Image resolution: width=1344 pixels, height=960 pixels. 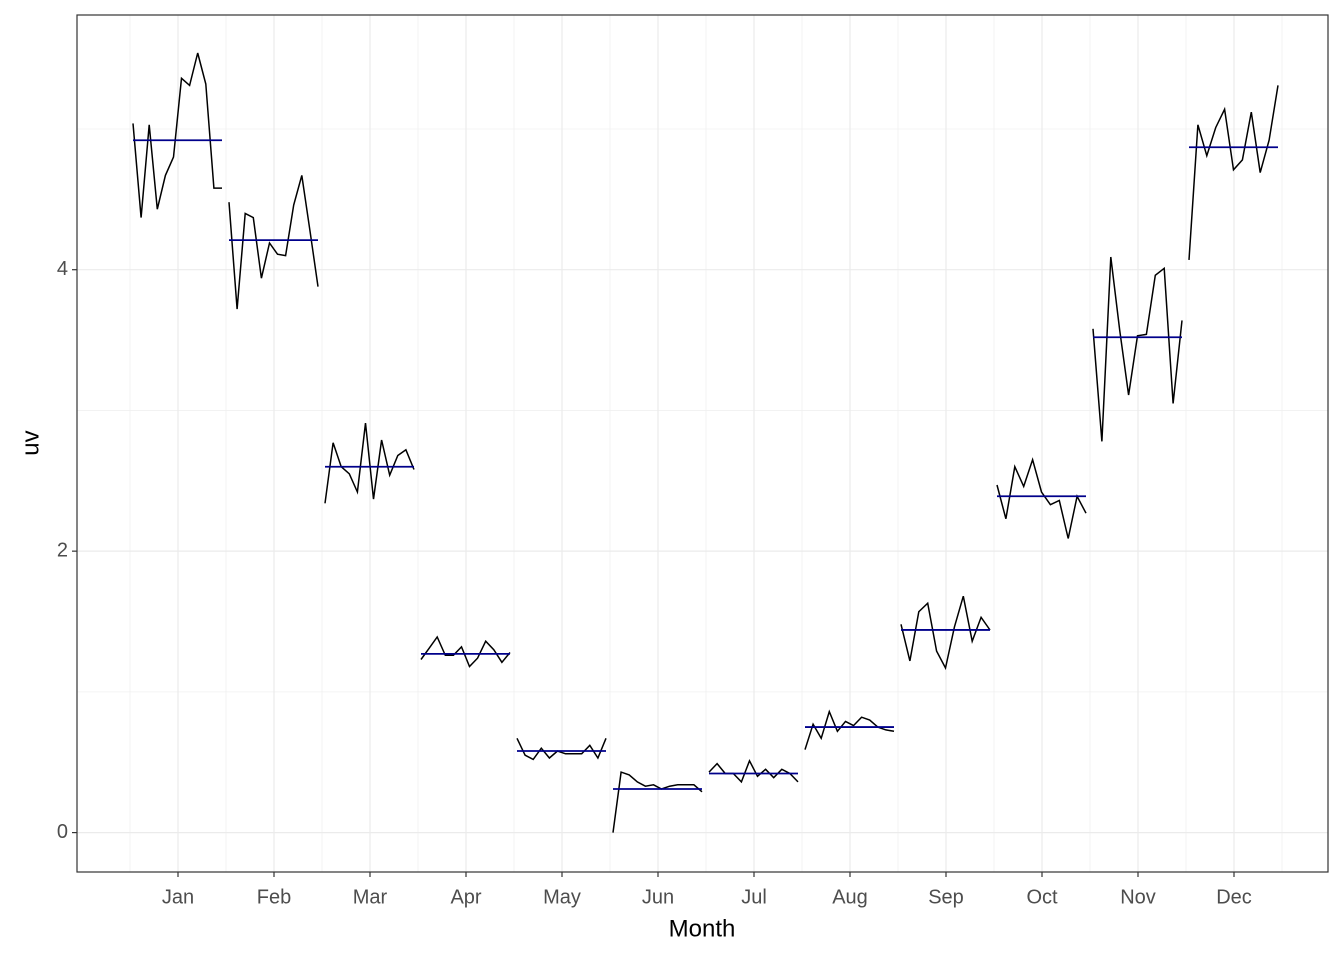 What do you see at coordinates (1042, 897) in the screenshot?
I see `x-tick-label: Oct` at bounding box center [1042, 897].